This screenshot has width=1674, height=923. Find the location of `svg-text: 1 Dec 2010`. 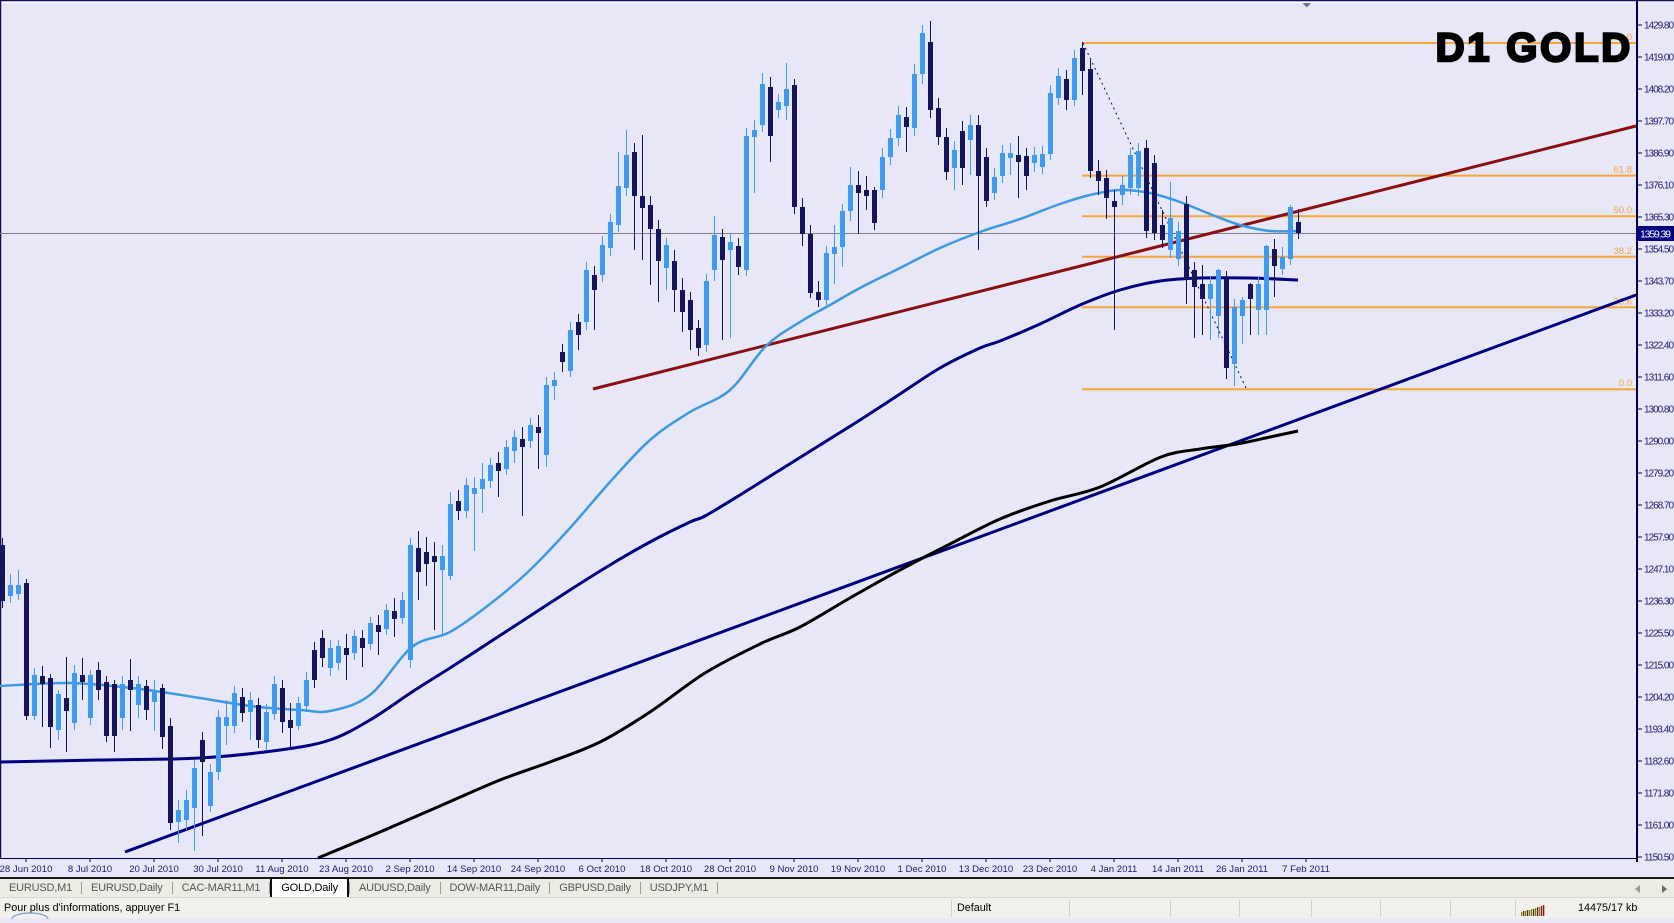

svg-text: 1 Dec 2010 is located at coordinates (921, 869).